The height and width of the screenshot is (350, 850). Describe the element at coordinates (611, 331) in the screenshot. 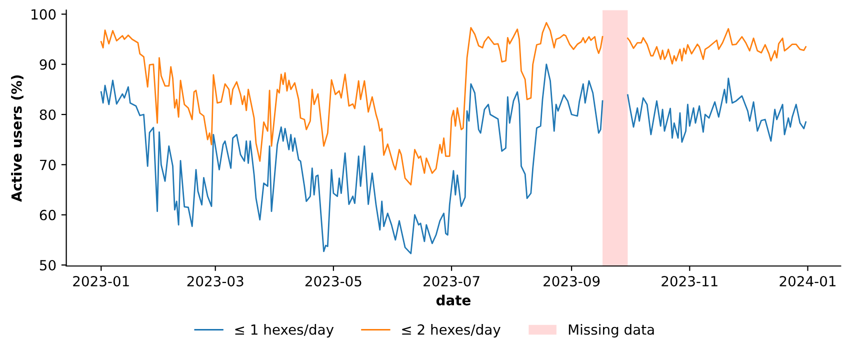

I see `legend-label: Missing data` at that location.